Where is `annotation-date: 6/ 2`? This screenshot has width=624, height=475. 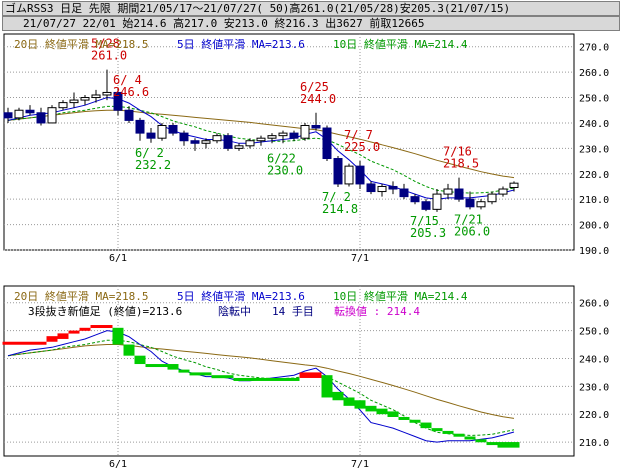 annotation-date: 6/ 2 is located at coordinates (149, 153).